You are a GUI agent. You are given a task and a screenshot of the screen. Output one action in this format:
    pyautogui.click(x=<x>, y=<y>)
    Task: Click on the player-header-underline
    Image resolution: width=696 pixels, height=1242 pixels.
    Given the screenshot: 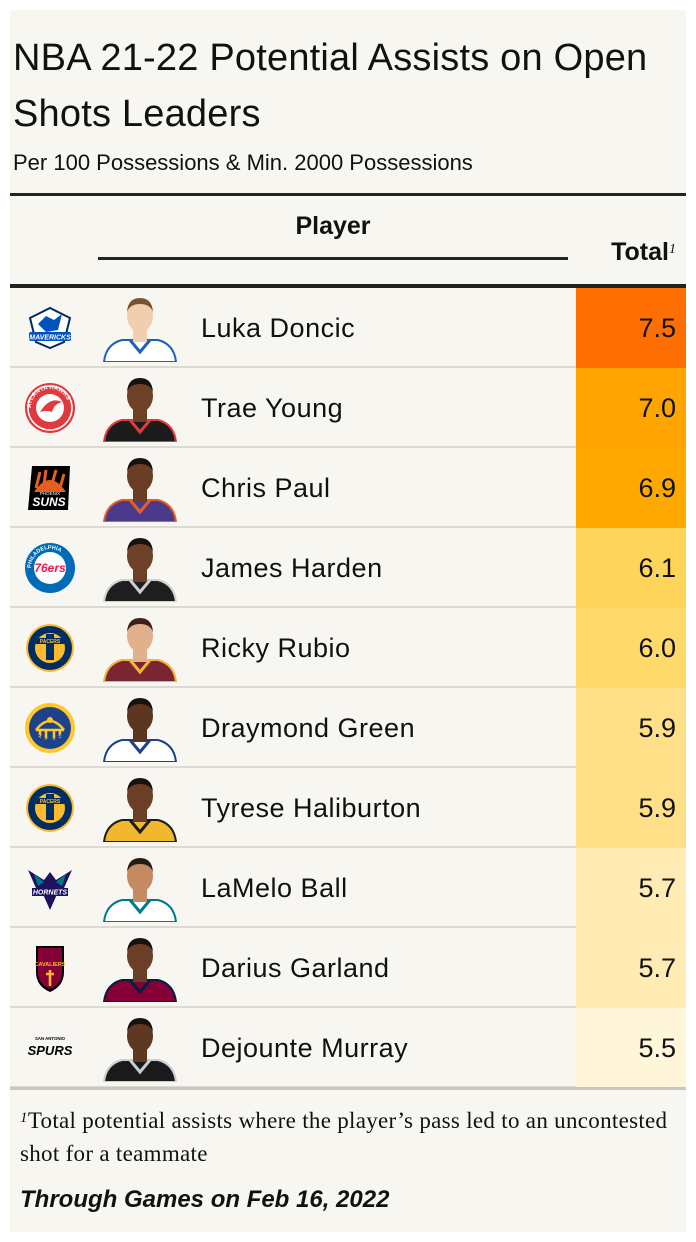 What is the action you would take?
    pyautogui.click(x=333, y=258)
    